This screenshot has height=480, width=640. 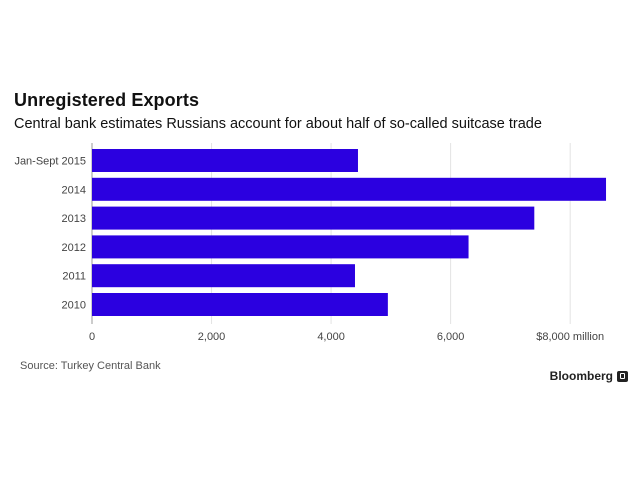 What do you see at coordinates (570, 337) in the screenshot?
I see `x-tick-label: $8,000 million` at bounding box center [570, 337].